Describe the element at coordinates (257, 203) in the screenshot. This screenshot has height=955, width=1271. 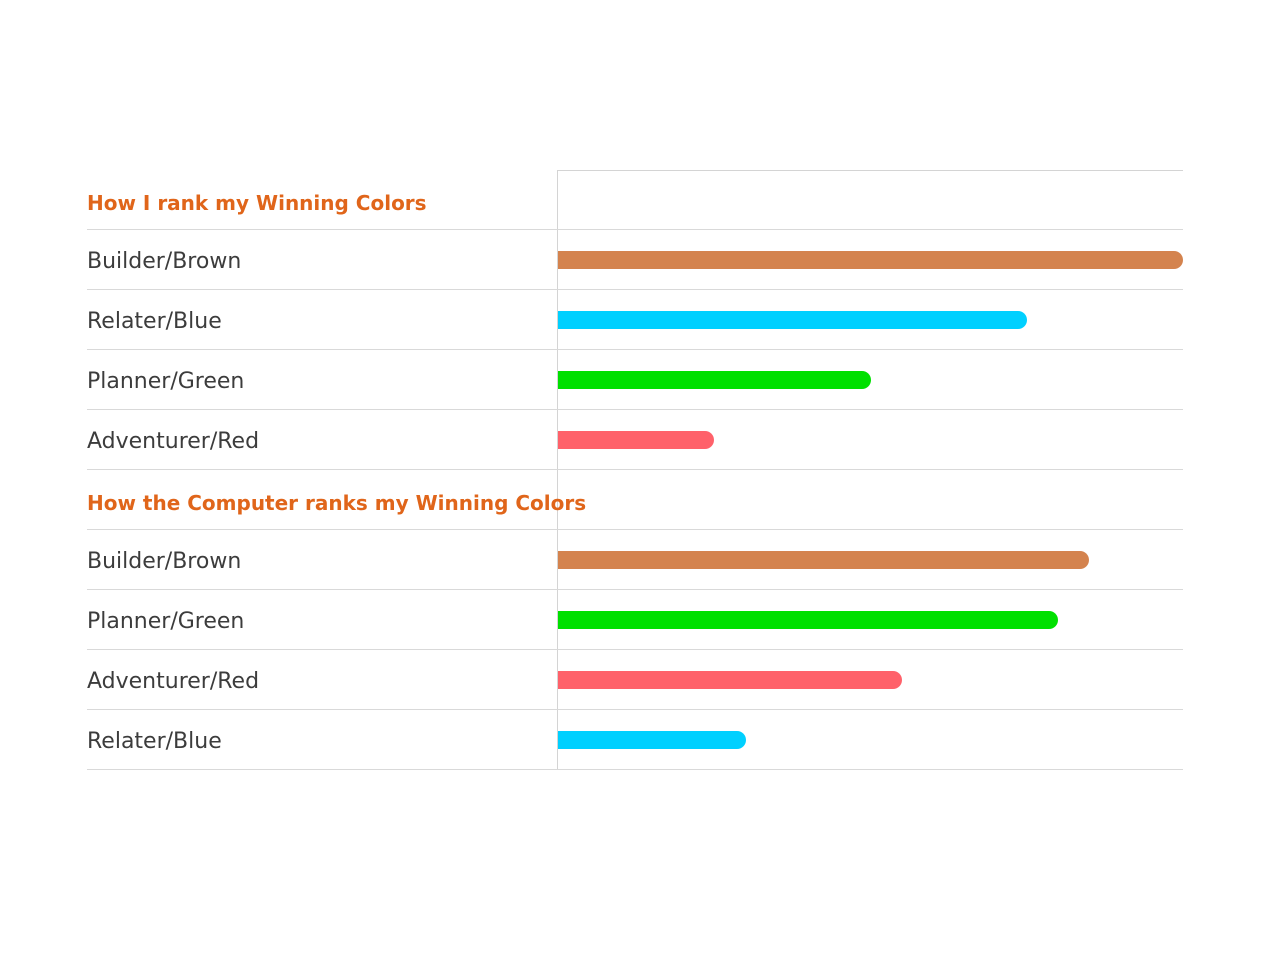
I see `section-title: How I rank my Winning Colors` at that location.